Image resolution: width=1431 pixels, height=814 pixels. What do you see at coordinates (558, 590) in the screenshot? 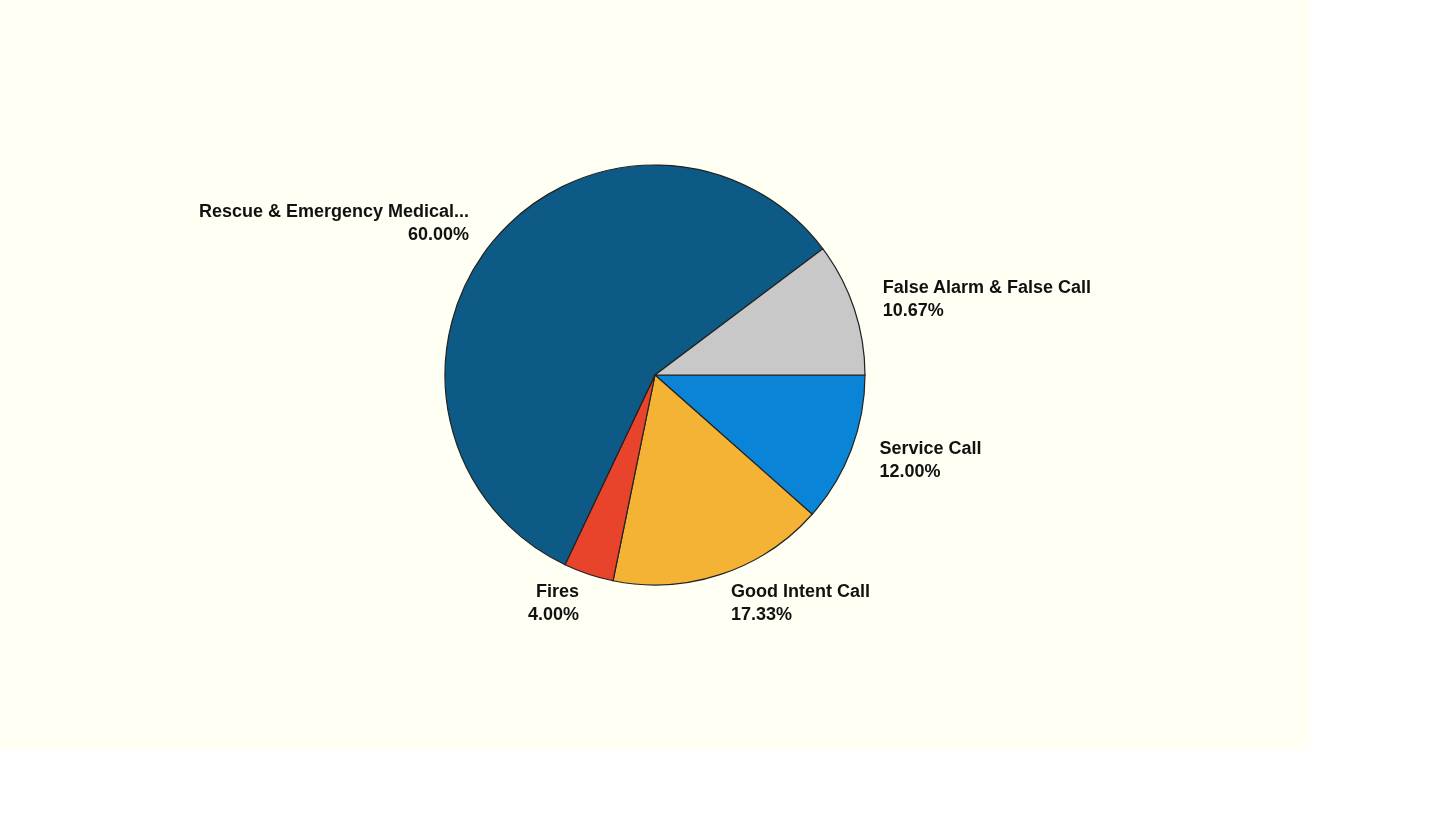
I see `slice-label: Fires` at bounding box center [558, 590].